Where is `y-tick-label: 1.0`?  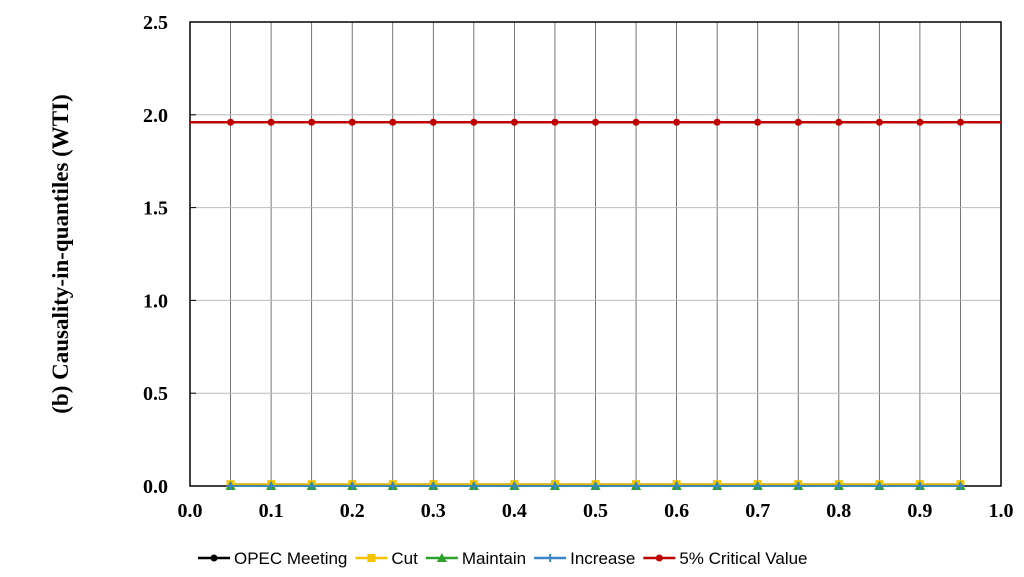
y-tick-label: 1.0 is located at coordinates (155, 301).